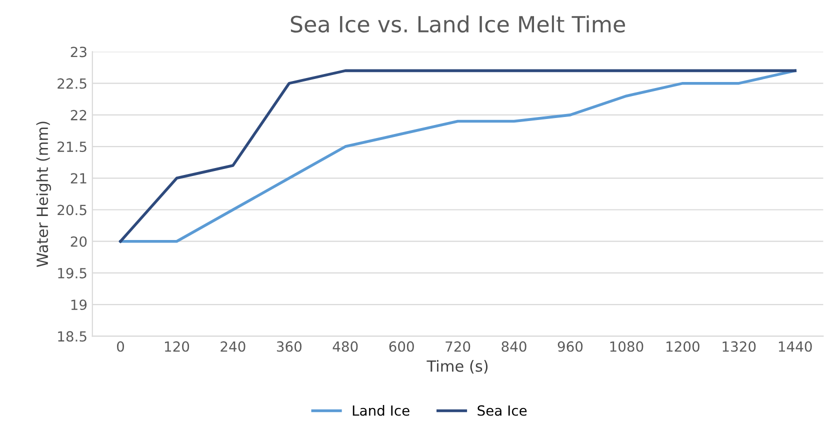  What do you see at coordinates (514, 346) in the screenshot?
I see `x-tick-label: 840` at bounding box center [514, 346].